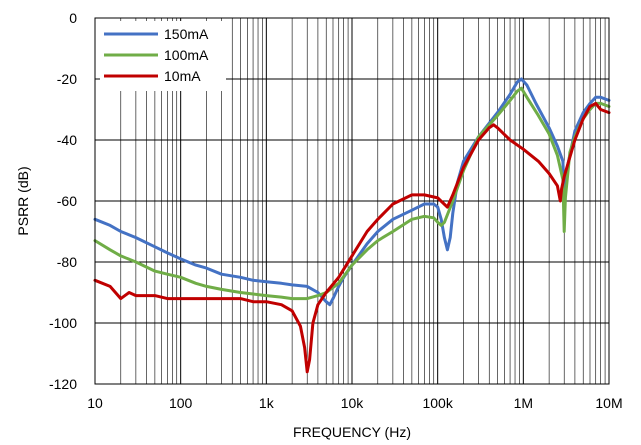 The image size is (641, 445). What do you see at coordinates (67, 140) in the screenshot?
I see `y-tick-label: -40` at bounding box center [67, 140].